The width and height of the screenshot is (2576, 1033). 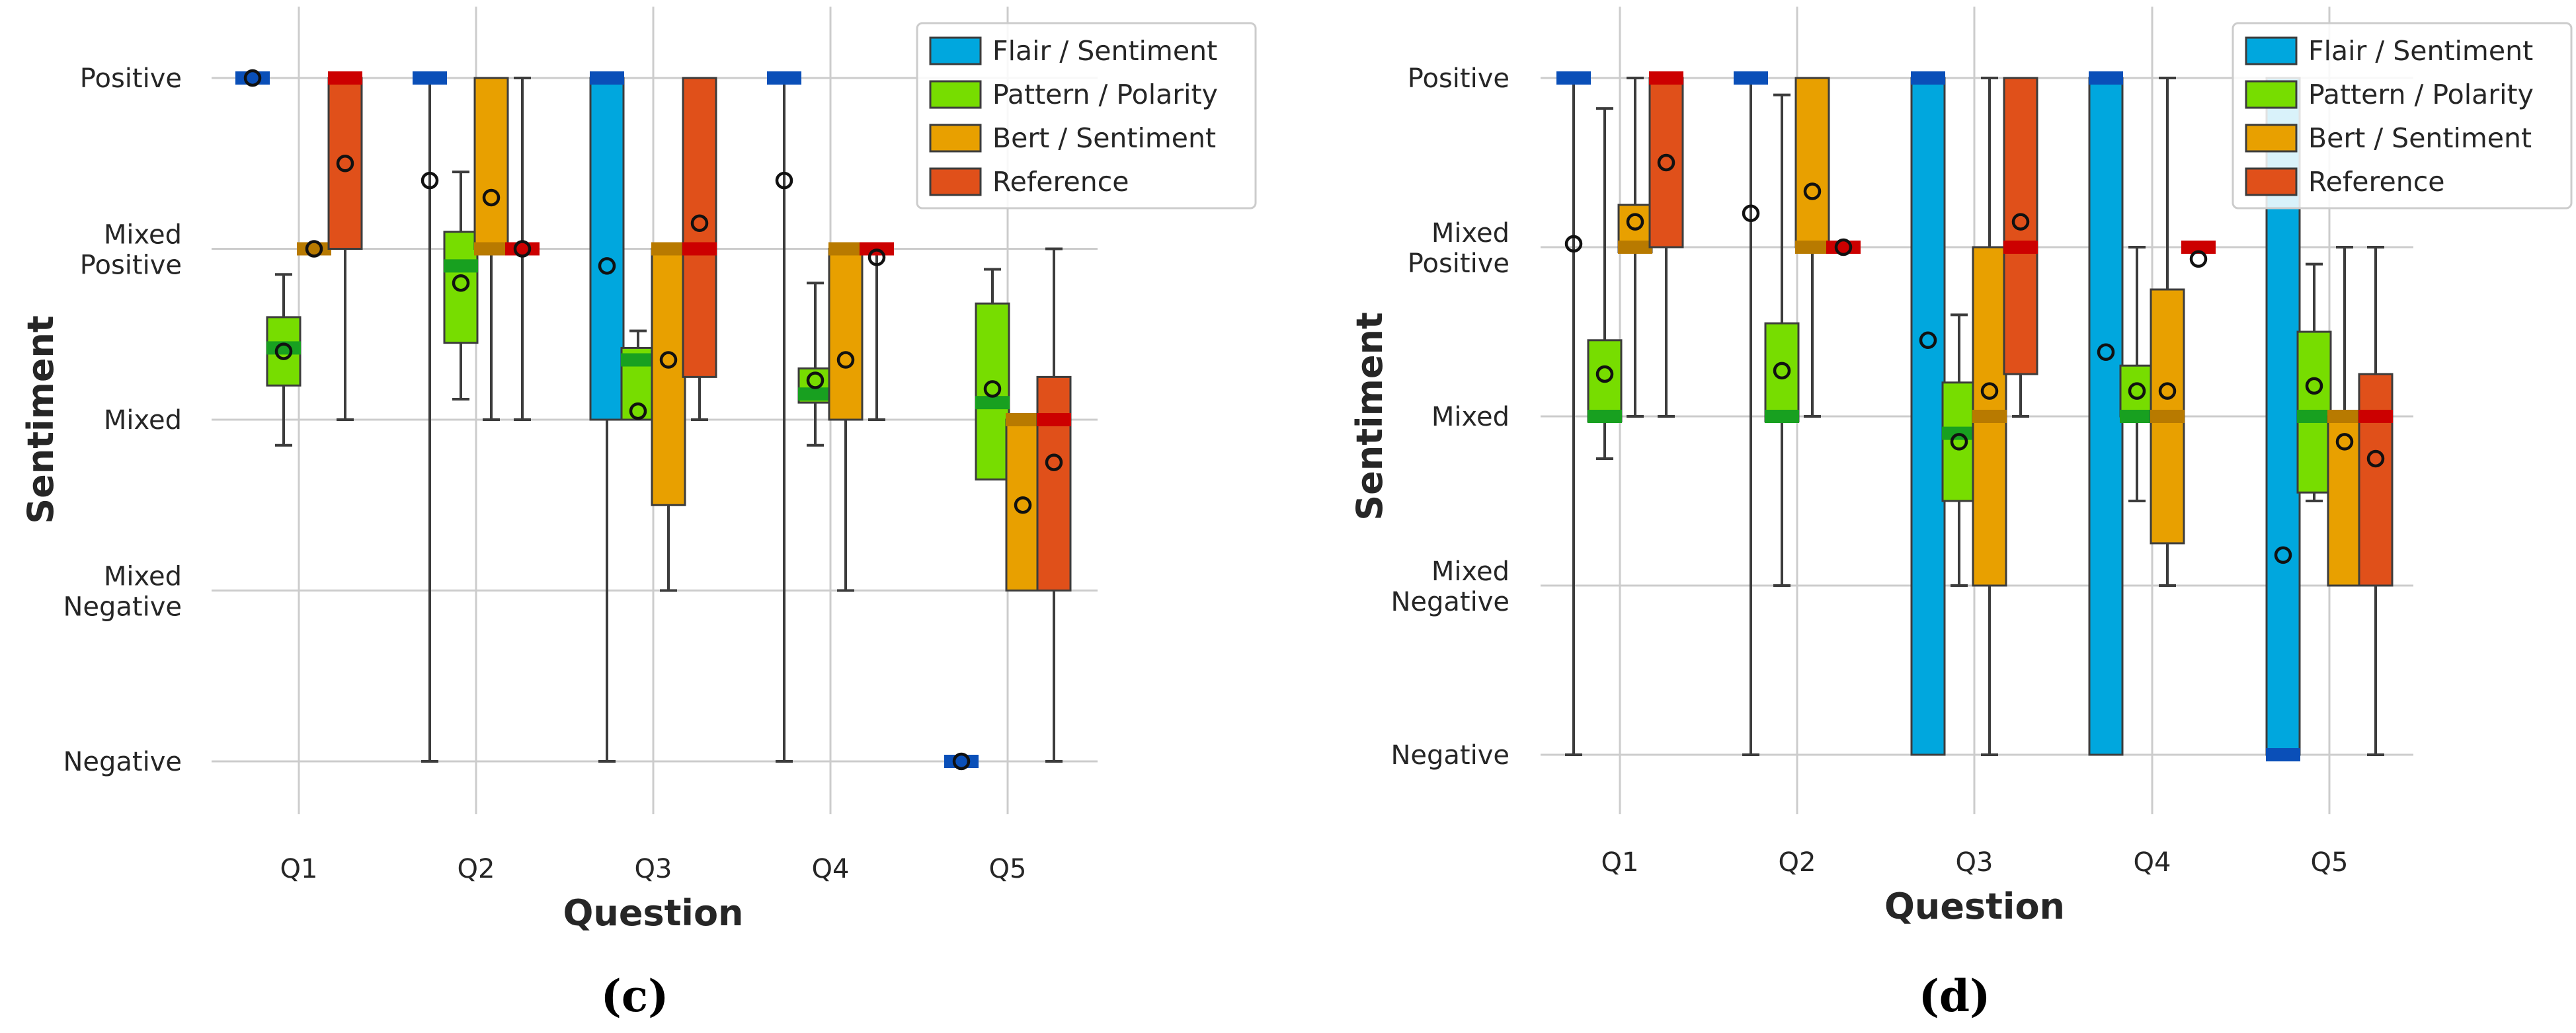 What do you see at coordinates (1751, 413) in the screenshot?
I see `box-flair-q2` at bounding box center [1751, 413].